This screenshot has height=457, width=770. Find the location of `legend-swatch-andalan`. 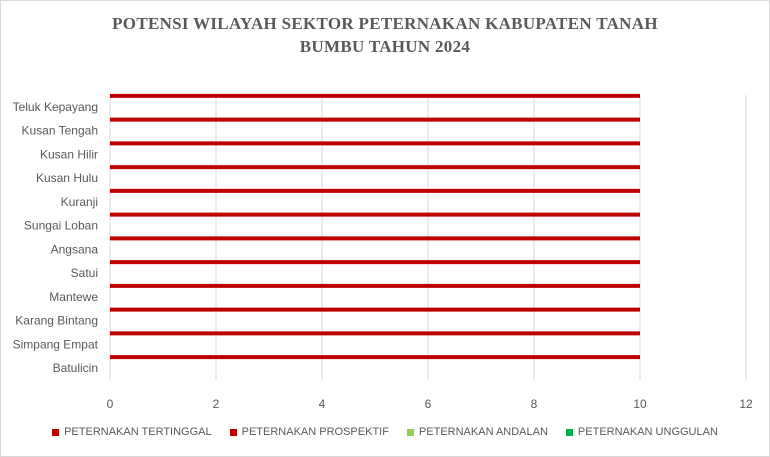

legend-swatch-andalan is located at coordinates (410, 432).